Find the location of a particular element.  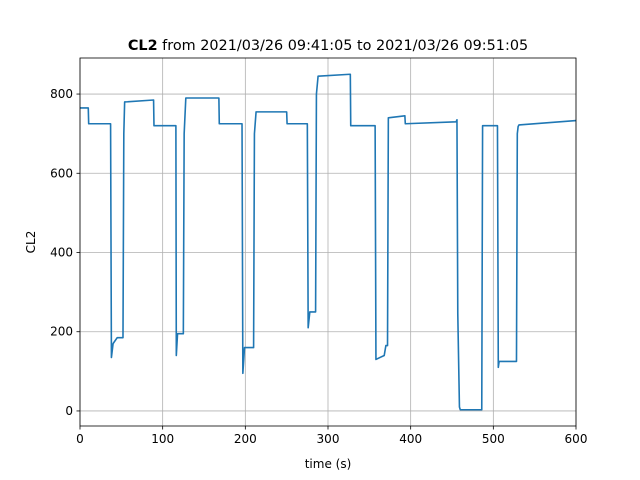

x-tick-label: 600 is located at coordinates (576, 439).